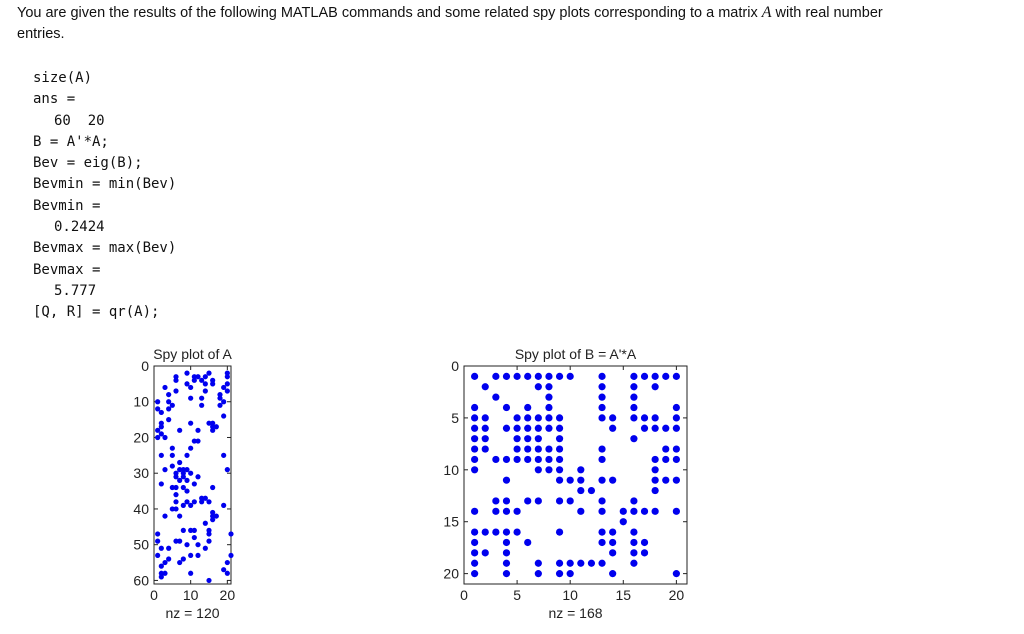  Describe the element at coordinates (105, 248) in the screenshot. I see `code-command-line: Bevmax = max(Bev)` at that location.